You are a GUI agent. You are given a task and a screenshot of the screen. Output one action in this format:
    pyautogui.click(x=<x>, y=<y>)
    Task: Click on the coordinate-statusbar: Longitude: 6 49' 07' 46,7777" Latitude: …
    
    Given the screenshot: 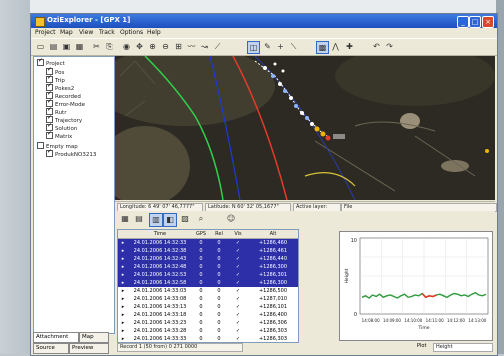 What is the action you would take?
    pyautogui.click(x=306, y=206)
    